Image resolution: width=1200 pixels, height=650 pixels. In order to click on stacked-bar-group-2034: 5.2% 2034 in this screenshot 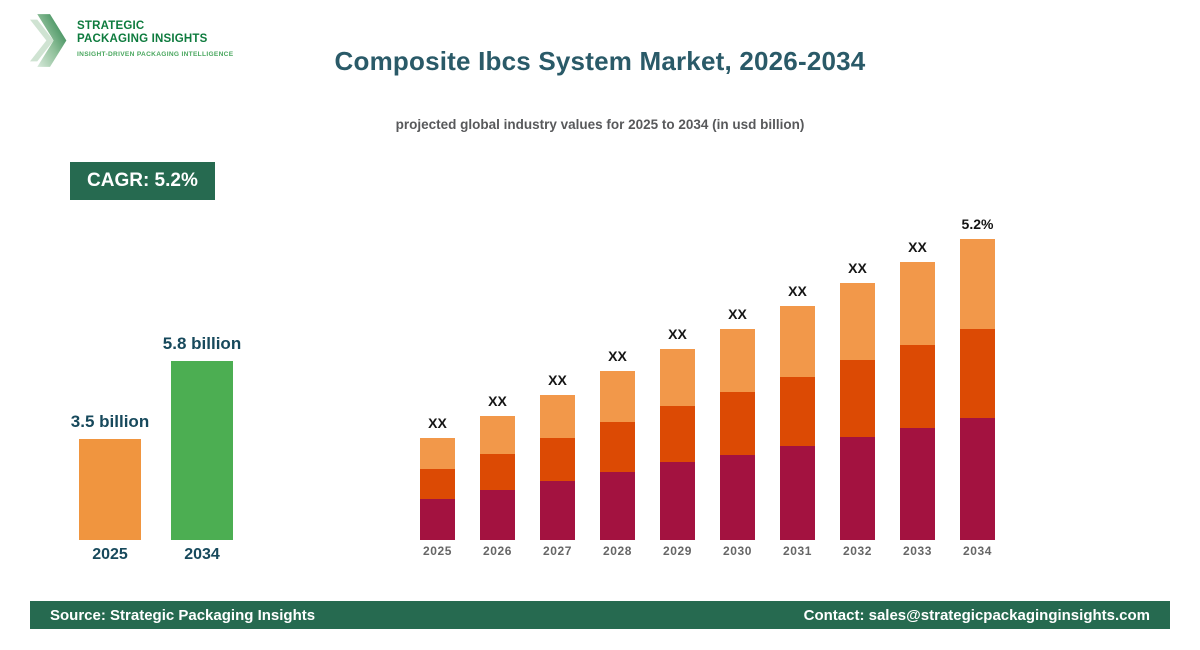, I will do `click(977, 387)`.